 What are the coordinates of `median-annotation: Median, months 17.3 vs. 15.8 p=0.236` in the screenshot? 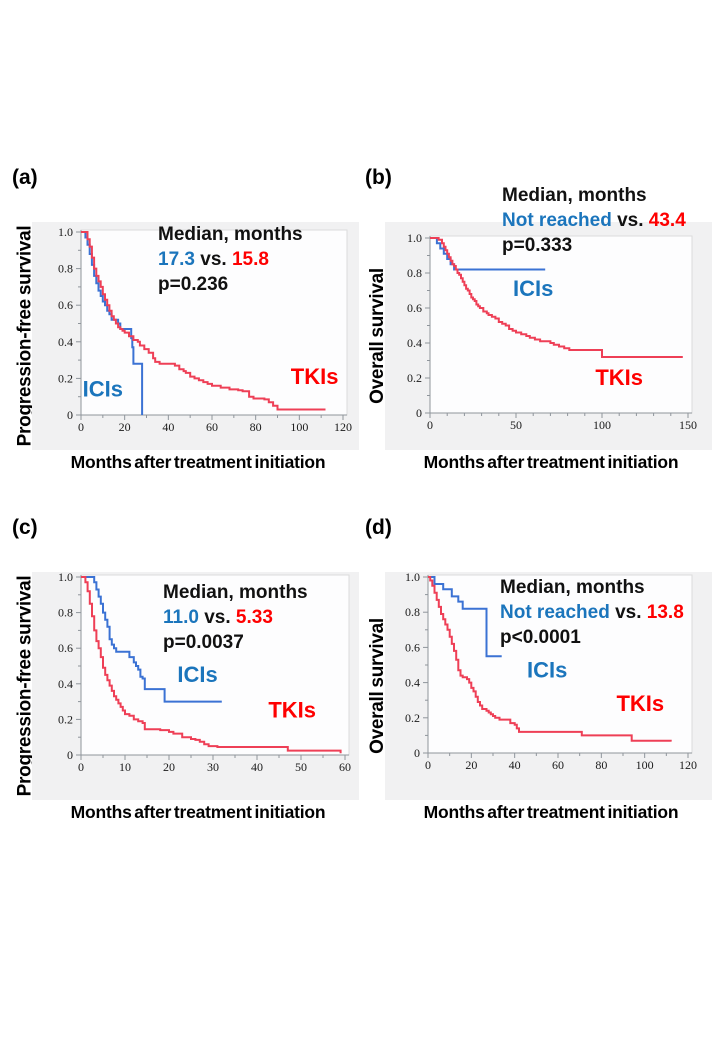 It's located at (230, 259).